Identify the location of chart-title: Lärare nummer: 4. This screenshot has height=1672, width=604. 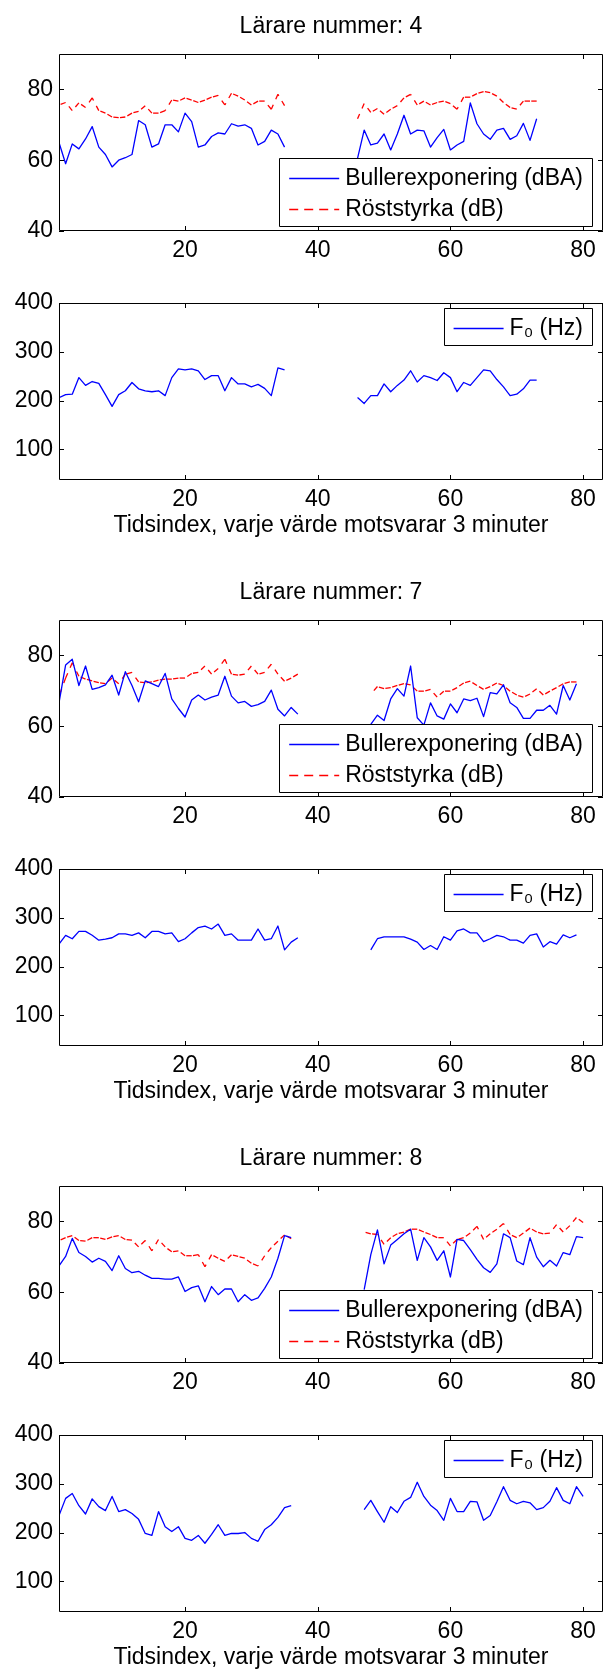
(331, 25).